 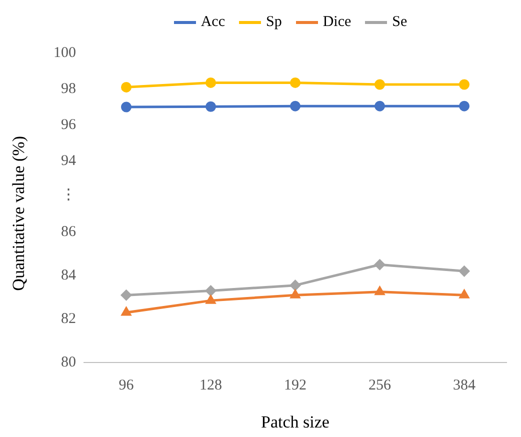 I want to click on y-tick-label: 84, so click(x=68, y=275).